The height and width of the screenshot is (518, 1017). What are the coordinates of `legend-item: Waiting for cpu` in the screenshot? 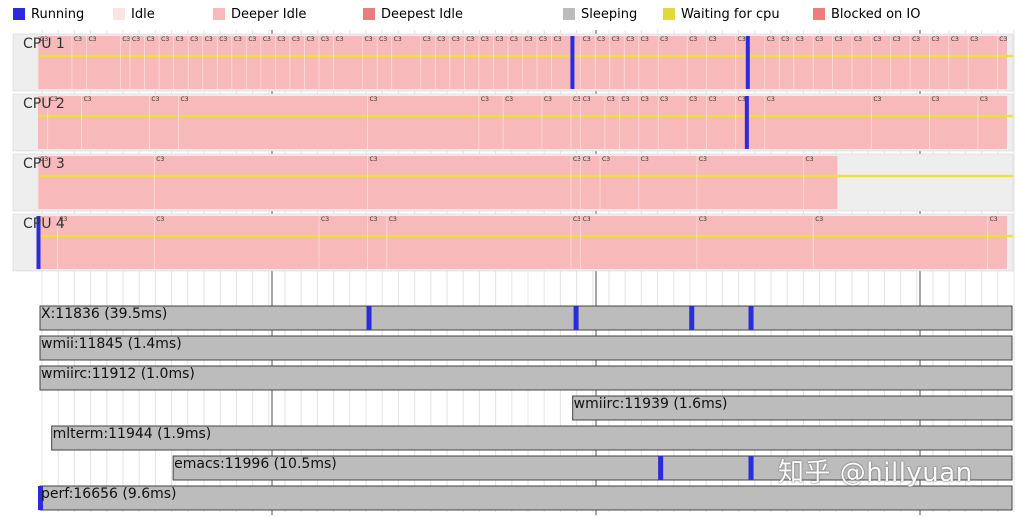 It's located at (721, 14).